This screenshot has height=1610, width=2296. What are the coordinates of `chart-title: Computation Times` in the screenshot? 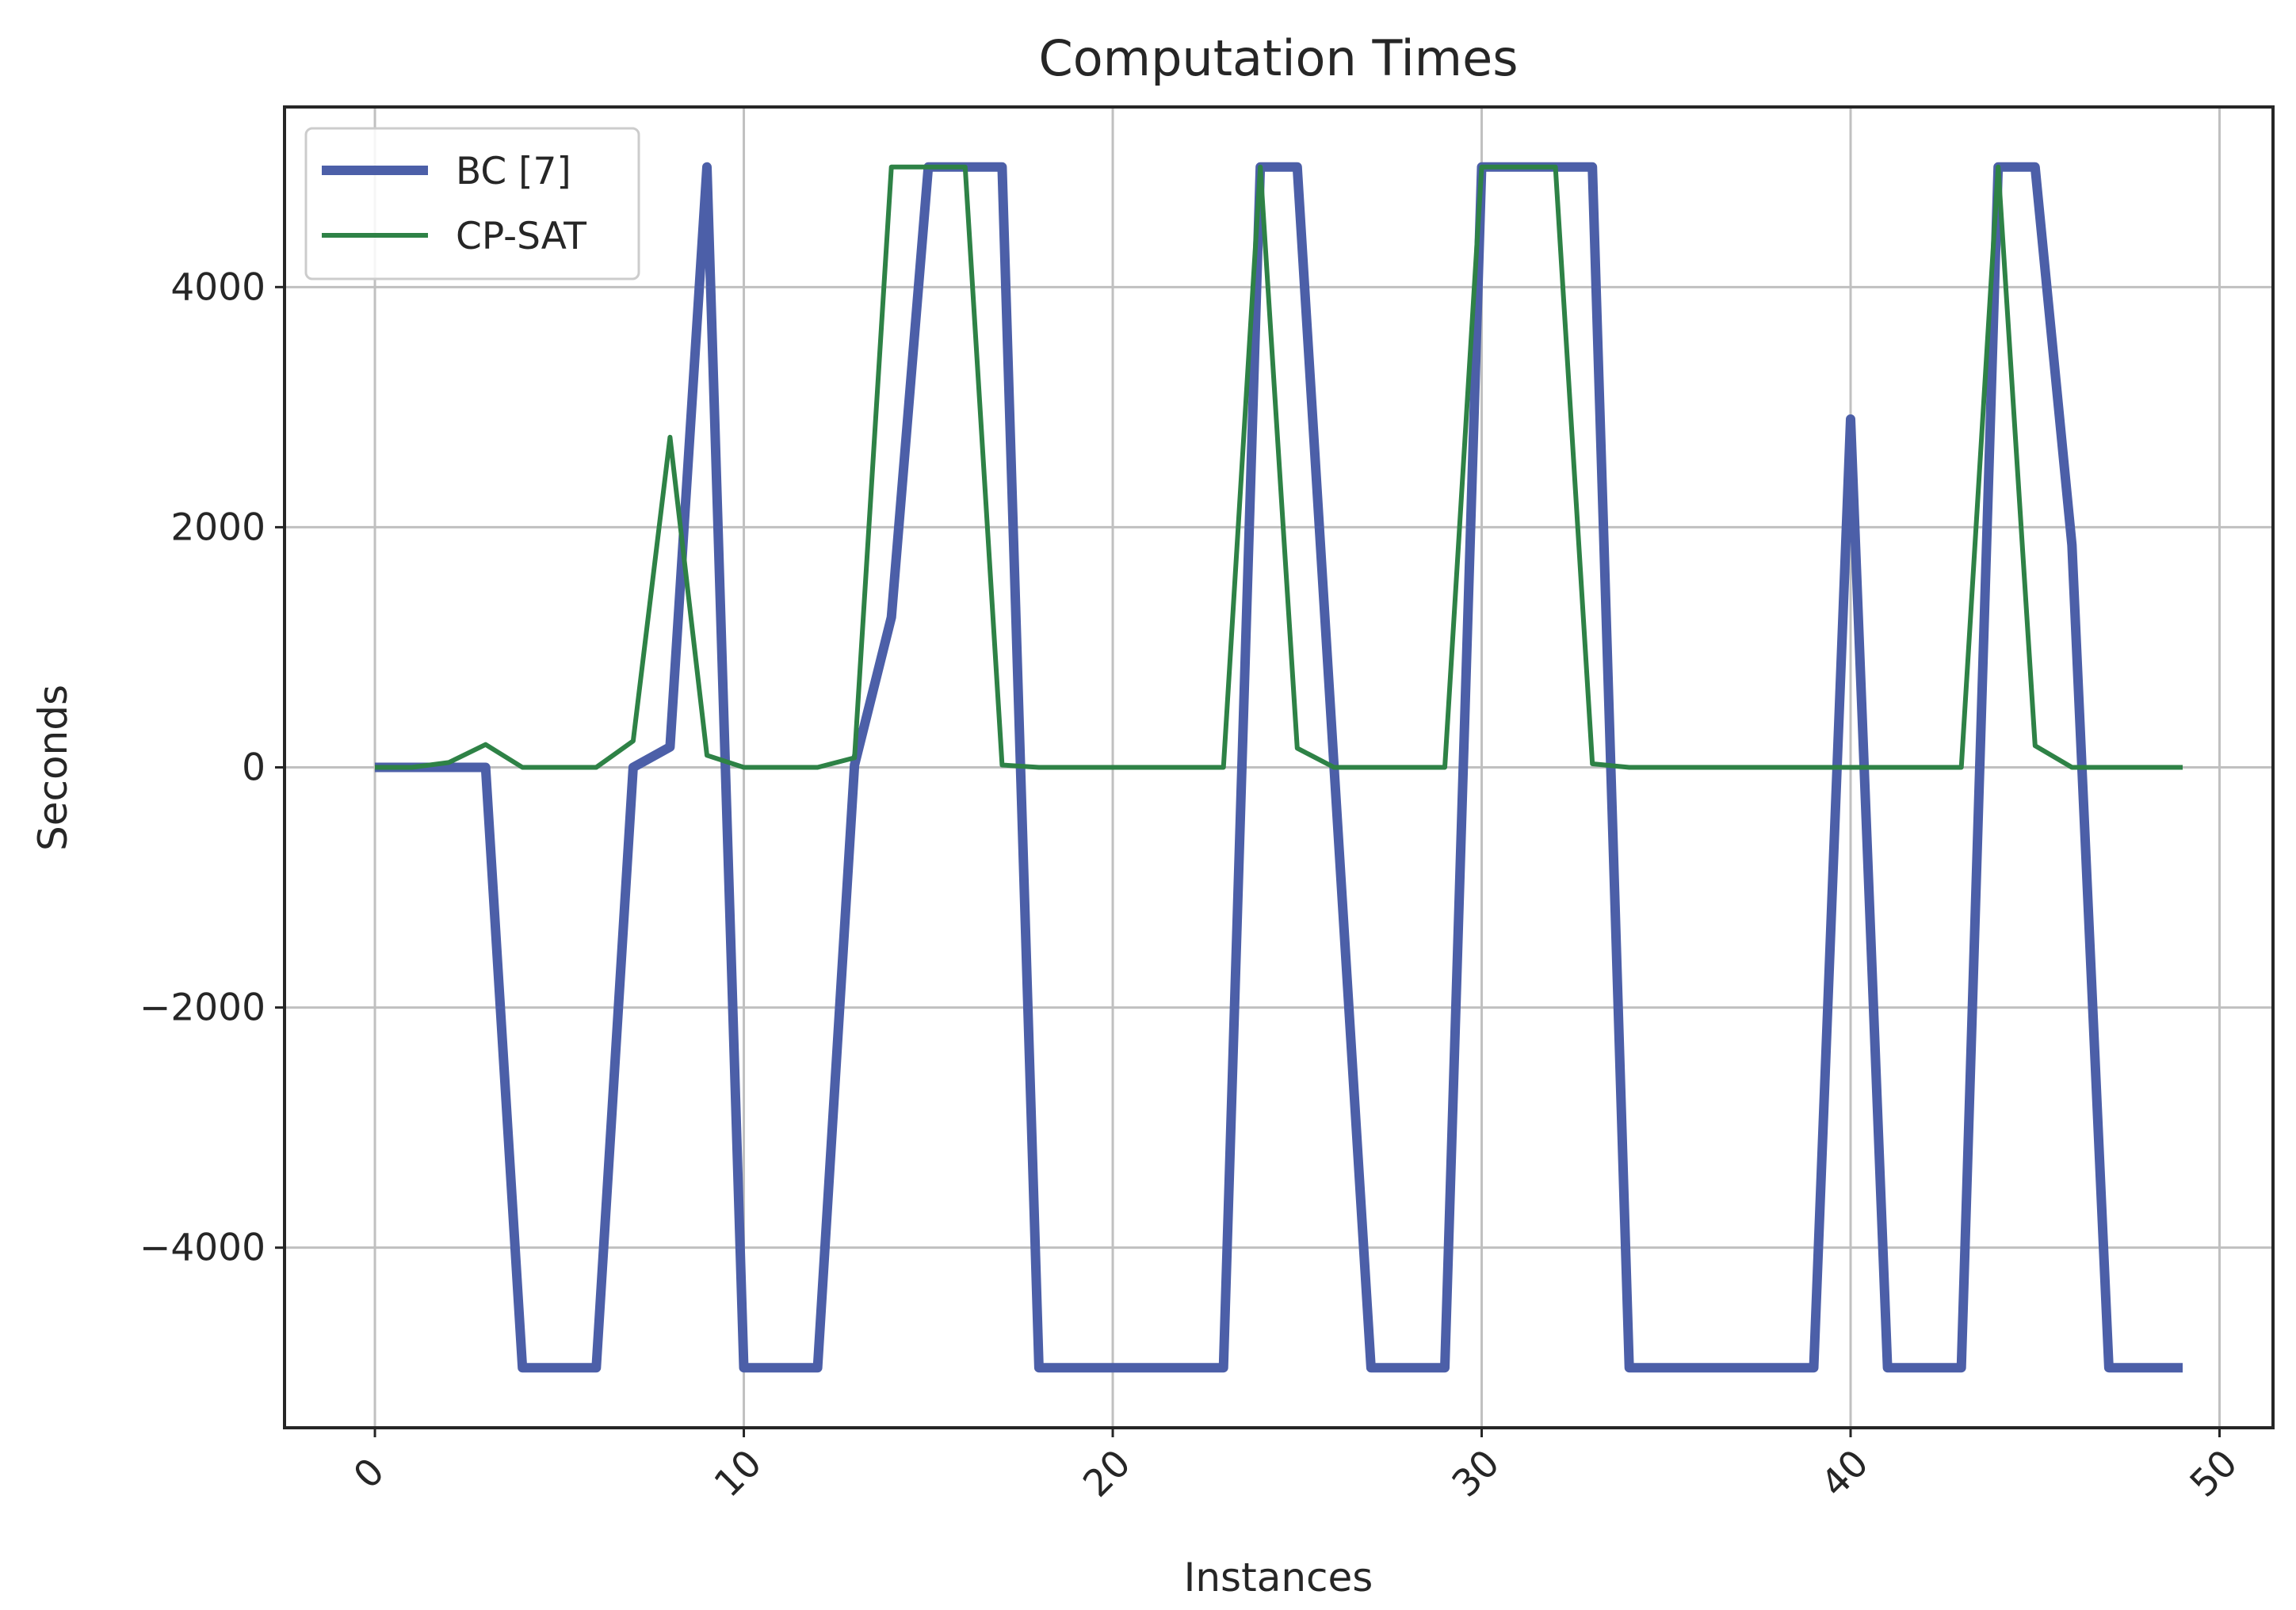 It's located at (1278, 58).